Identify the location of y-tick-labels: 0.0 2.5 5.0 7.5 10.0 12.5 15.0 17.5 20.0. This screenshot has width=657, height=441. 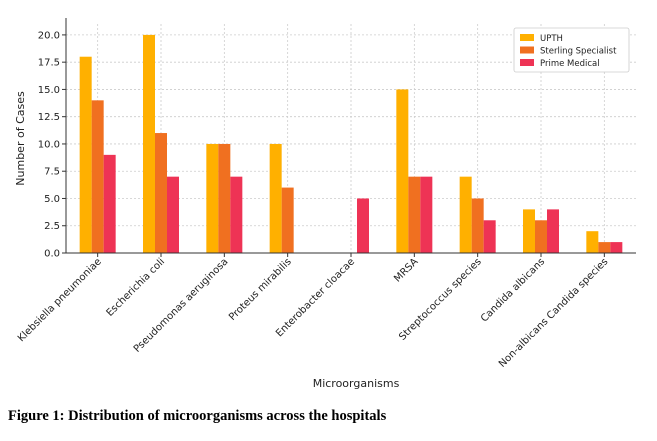
(49, 144).